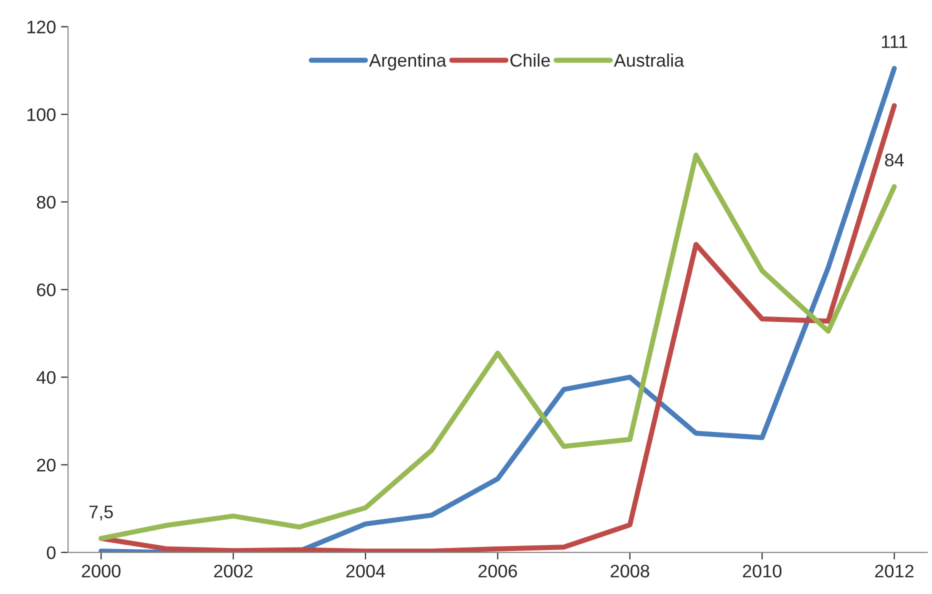 The image size is (932, 594). Describe the element at coordinates (46, 202) in the screenshot. I see `y-tick-label: 80` at that location.